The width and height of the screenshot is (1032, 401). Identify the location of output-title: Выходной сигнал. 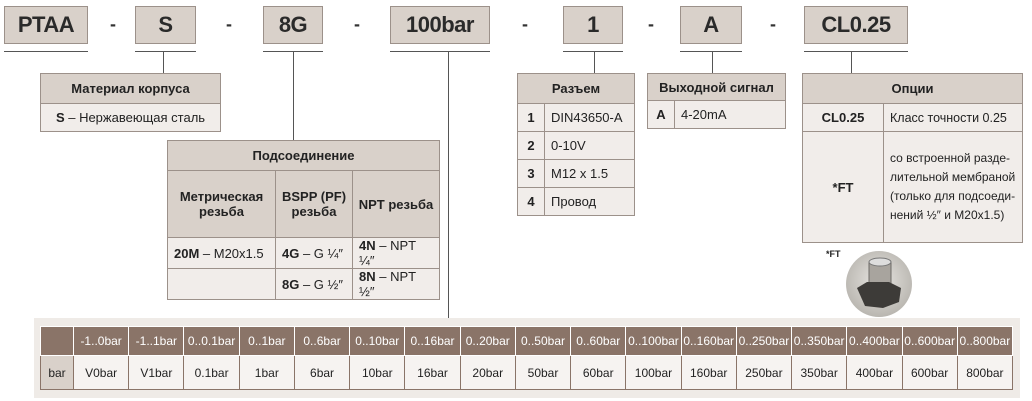
(716, 87).